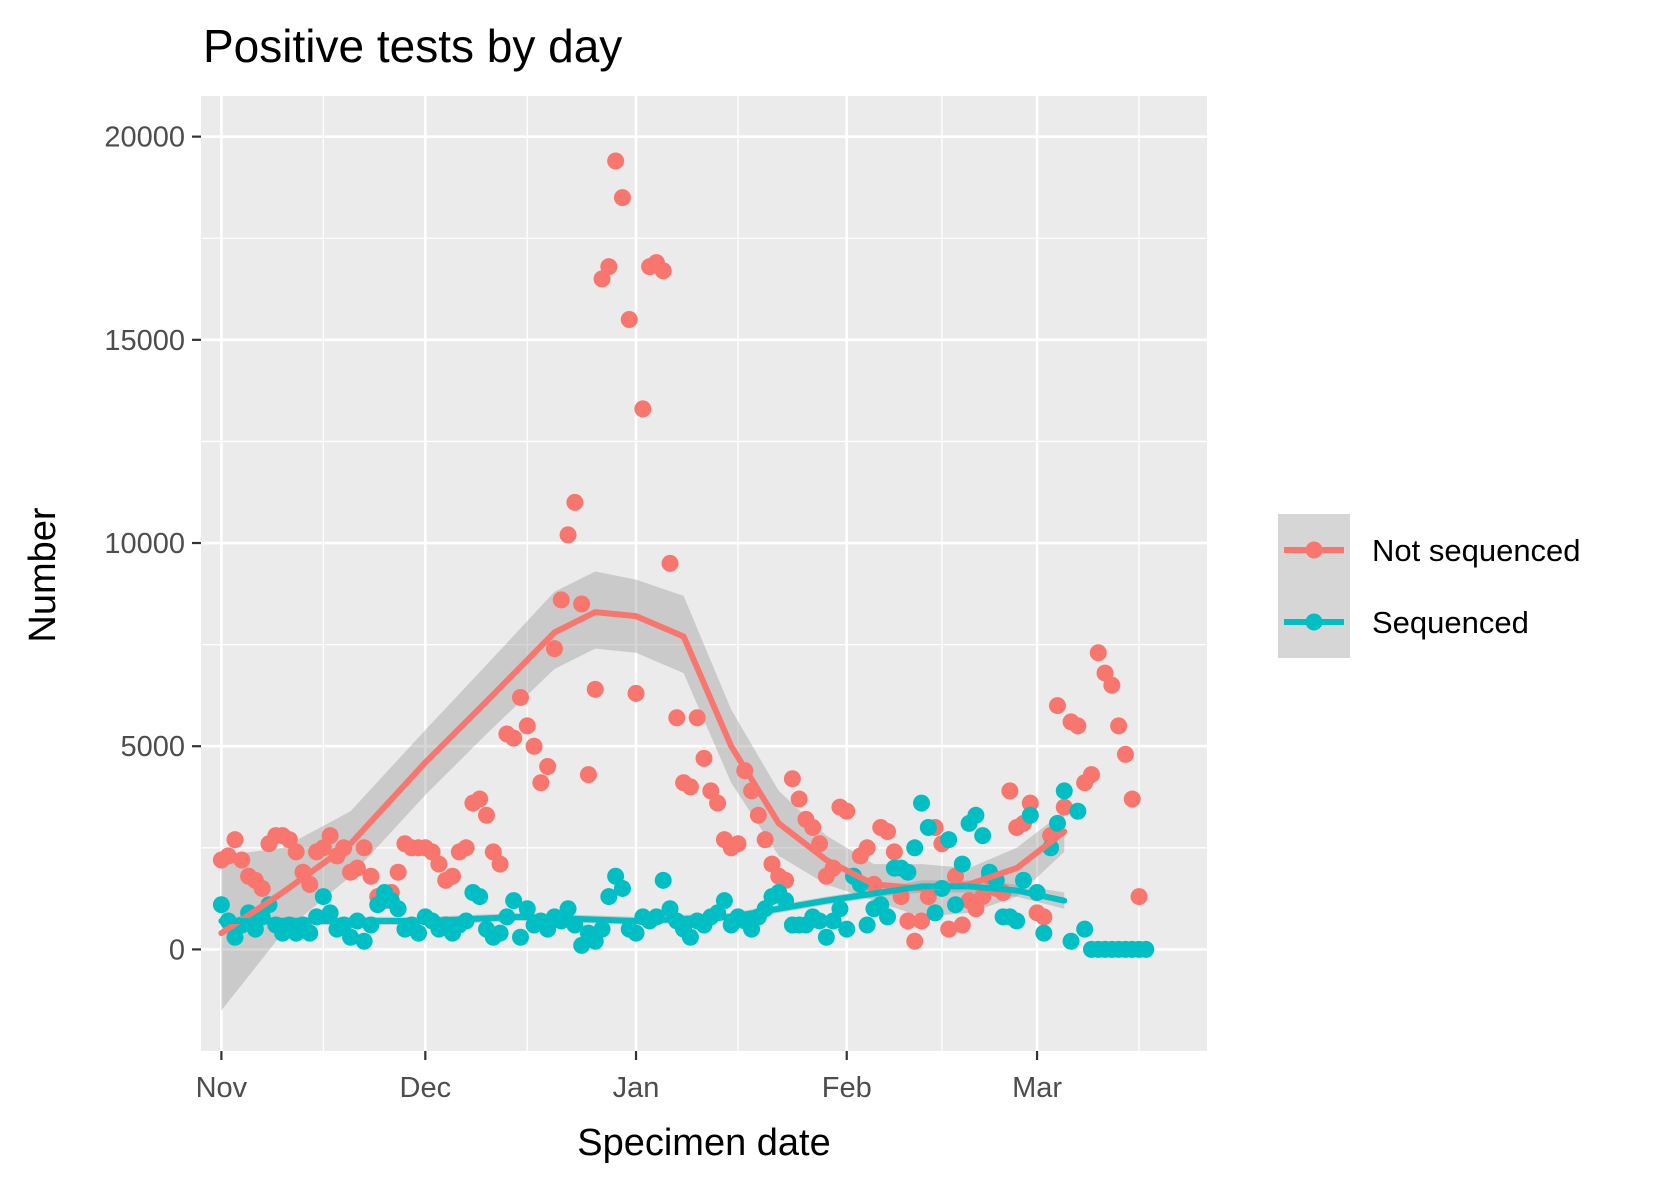 Image resolution: width=1653 pixels, height=1181 pixels. Describe the element at coordinates (144, 138) in the screenshot. I see `y-tick-label: 20000` at that location.